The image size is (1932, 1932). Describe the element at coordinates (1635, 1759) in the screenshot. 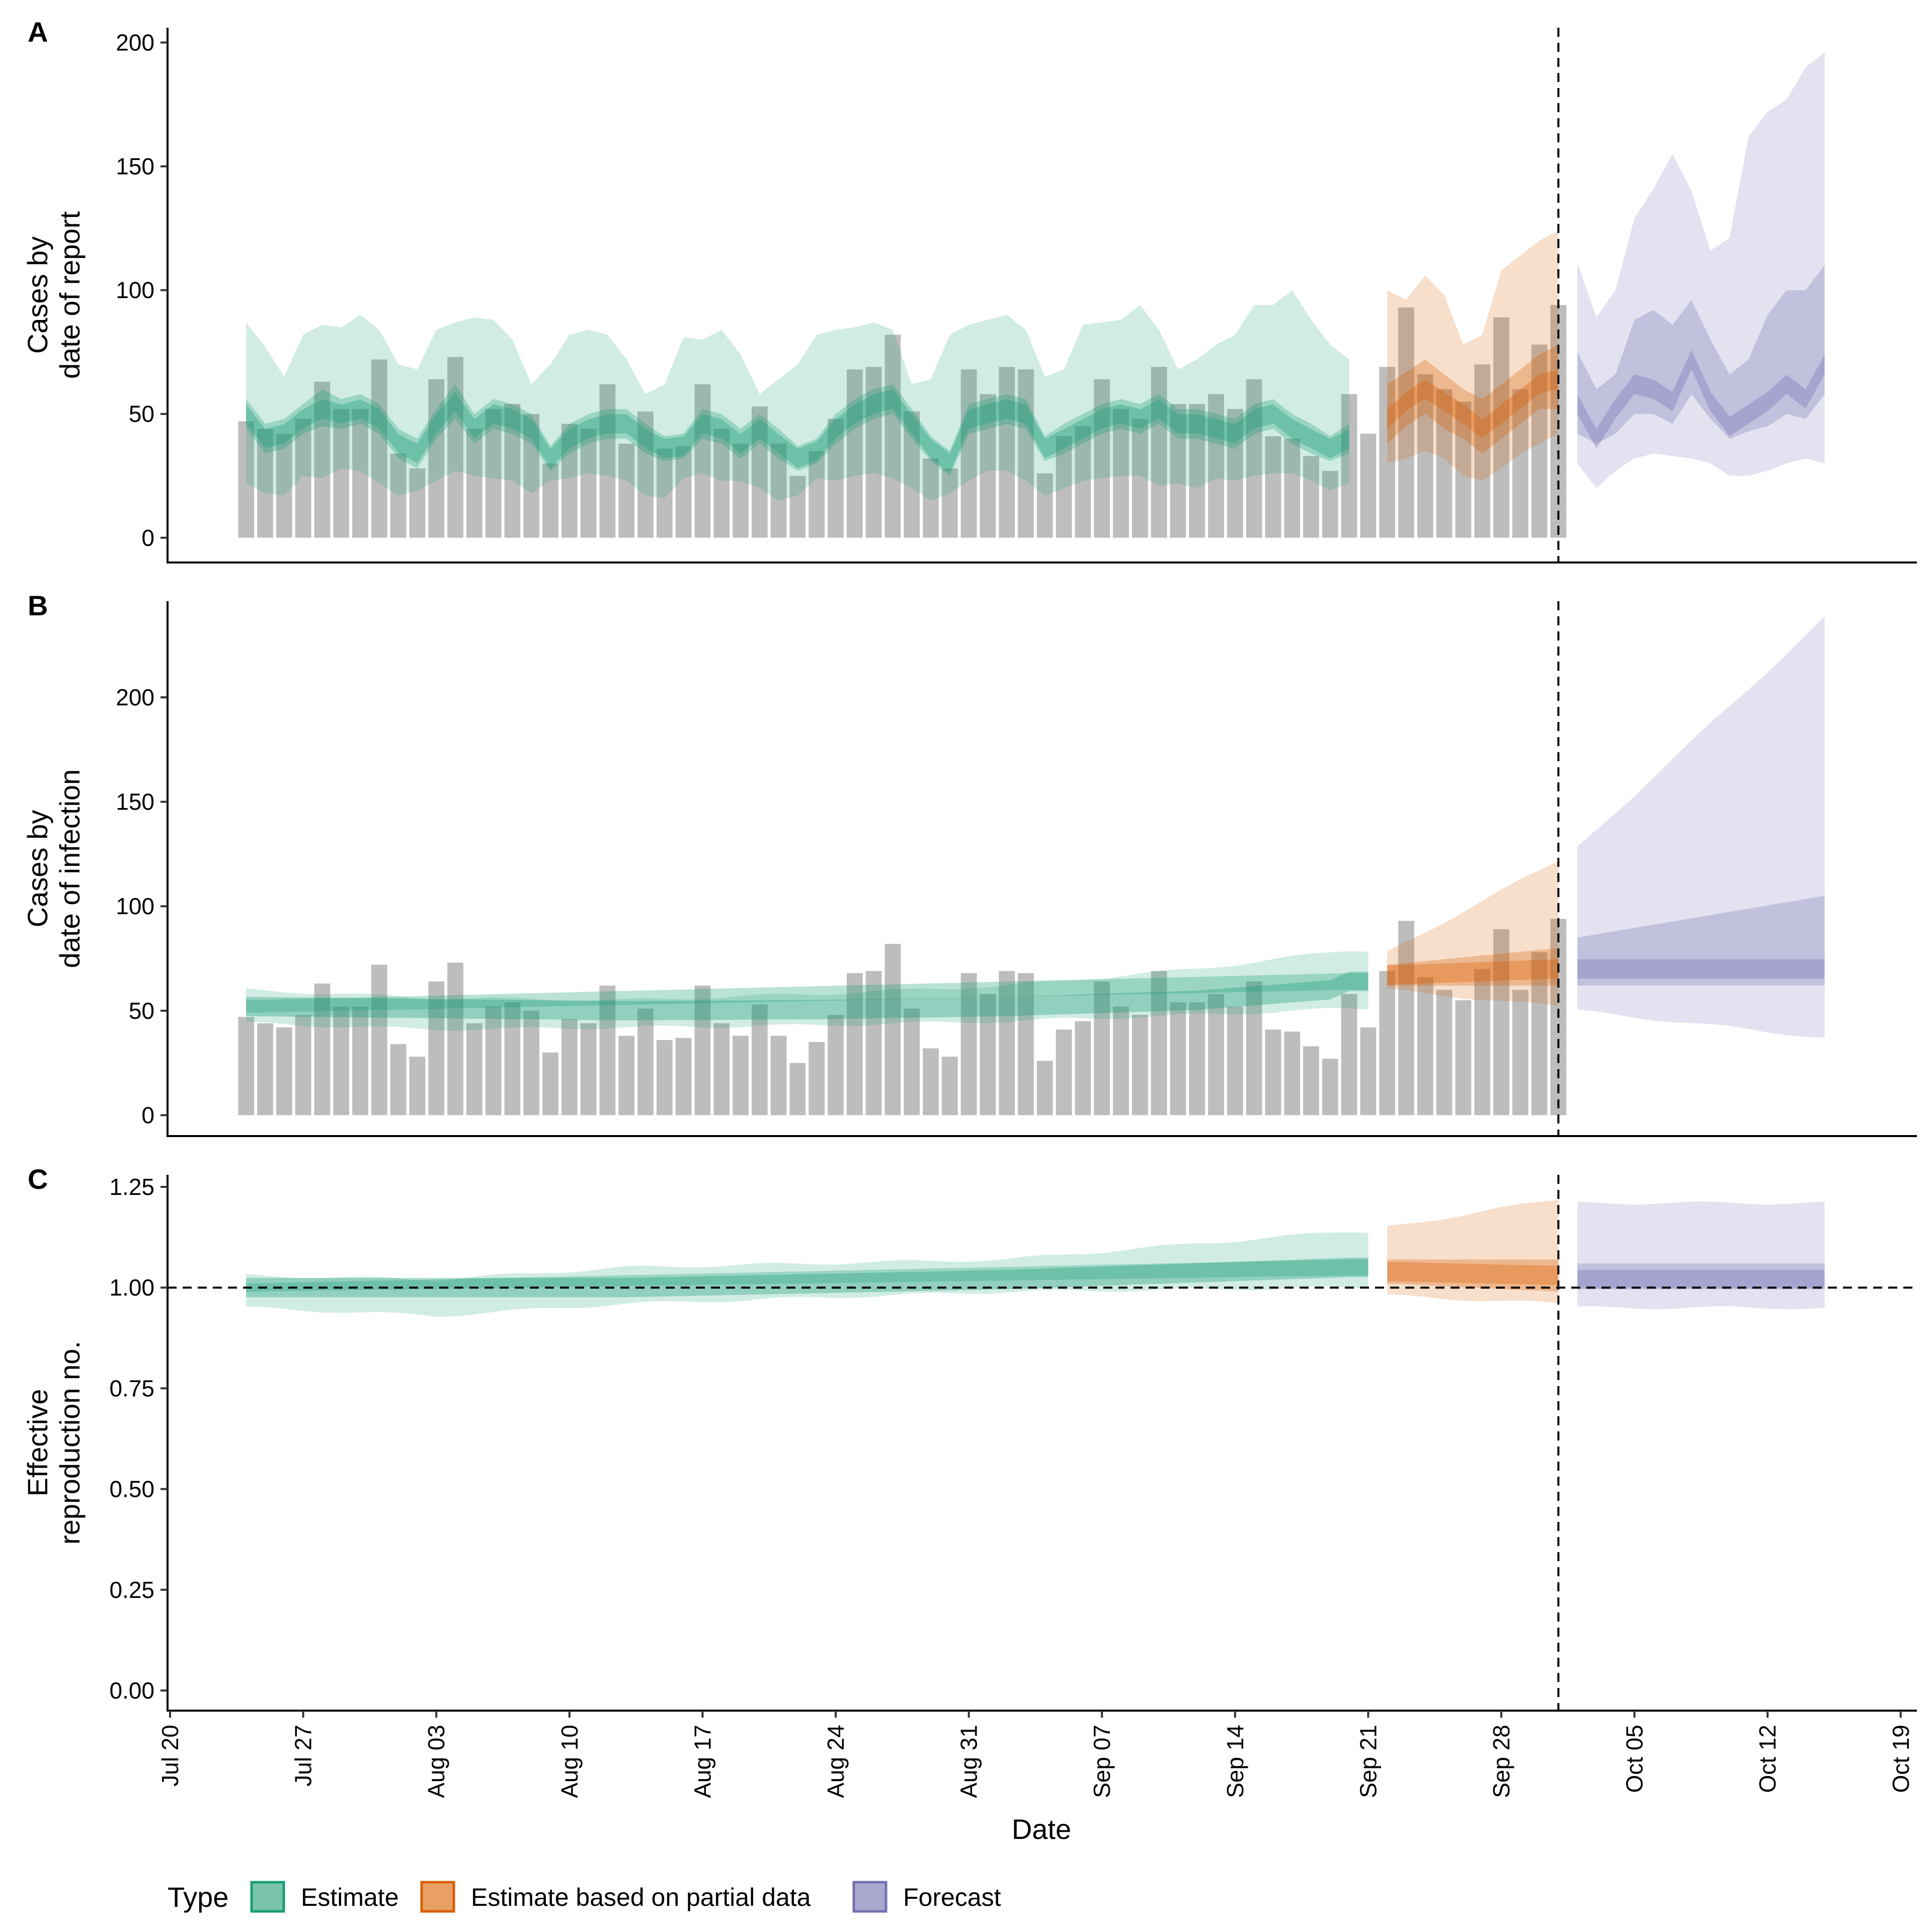

I see `x-tick-label: Oct 05` at that location.